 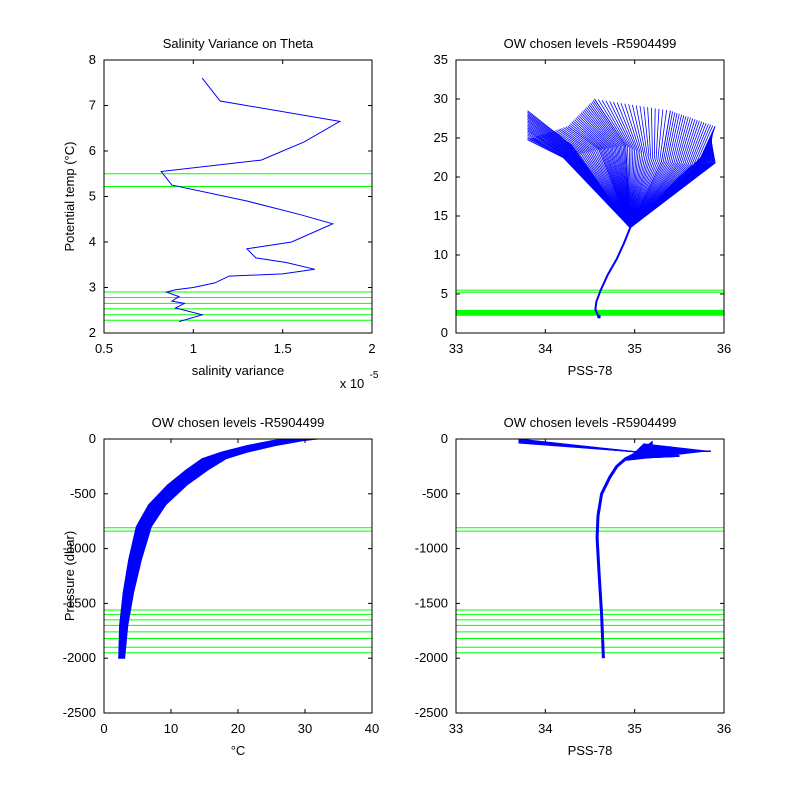 What do you see at coordinates (238, 43) in the screenshot?
I see `chart-title: Salinity Variance on Theta` at bounding box center [238, 43].